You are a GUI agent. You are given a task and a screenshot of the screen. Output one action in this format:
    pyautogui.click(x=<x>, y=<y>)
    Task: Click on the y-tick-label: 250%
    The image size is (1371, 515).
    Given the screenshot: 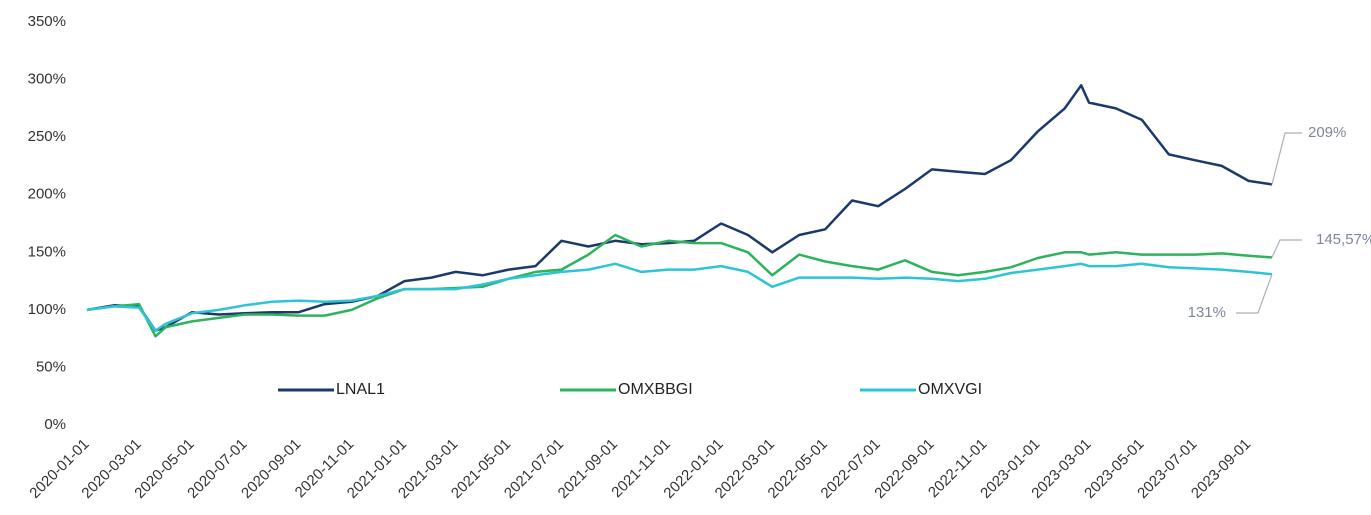 What is the action you would take?
    pyautogui.click(x=47, y=136)
    